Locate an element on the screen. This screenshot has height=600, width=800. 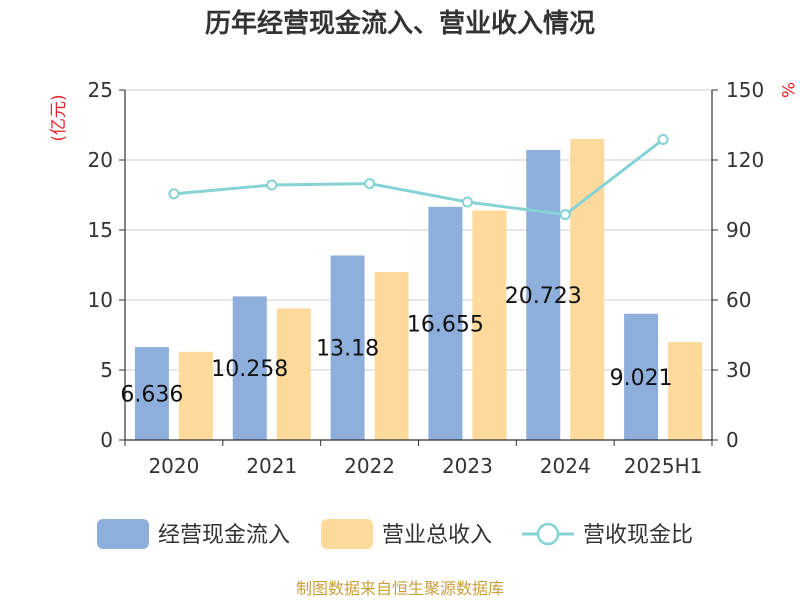
right-axis-tick-label: 90 is located at coordinates (738, 230).